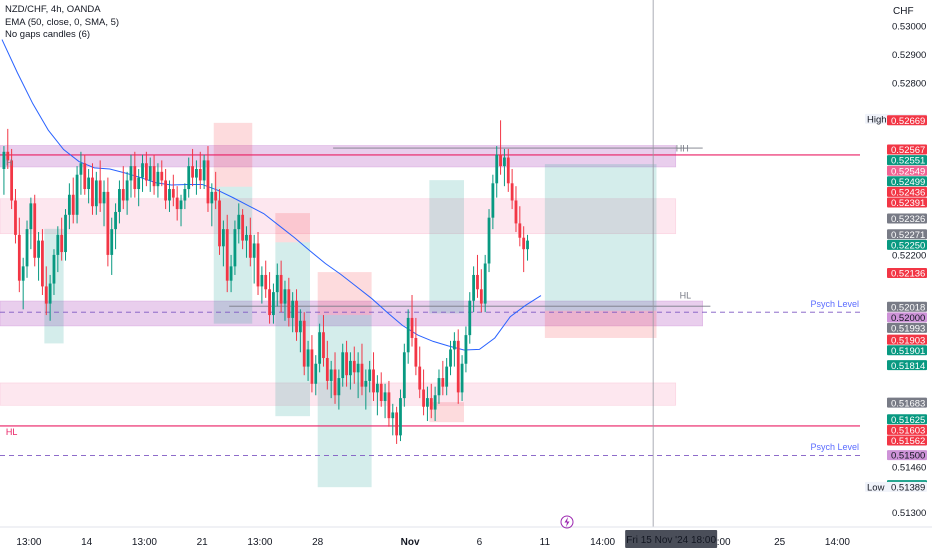 This screenshot has width=932, height=550. Describe the element at coordinates (907, 235) in the screenshot. I see `price-label: 0.52271` at that location.